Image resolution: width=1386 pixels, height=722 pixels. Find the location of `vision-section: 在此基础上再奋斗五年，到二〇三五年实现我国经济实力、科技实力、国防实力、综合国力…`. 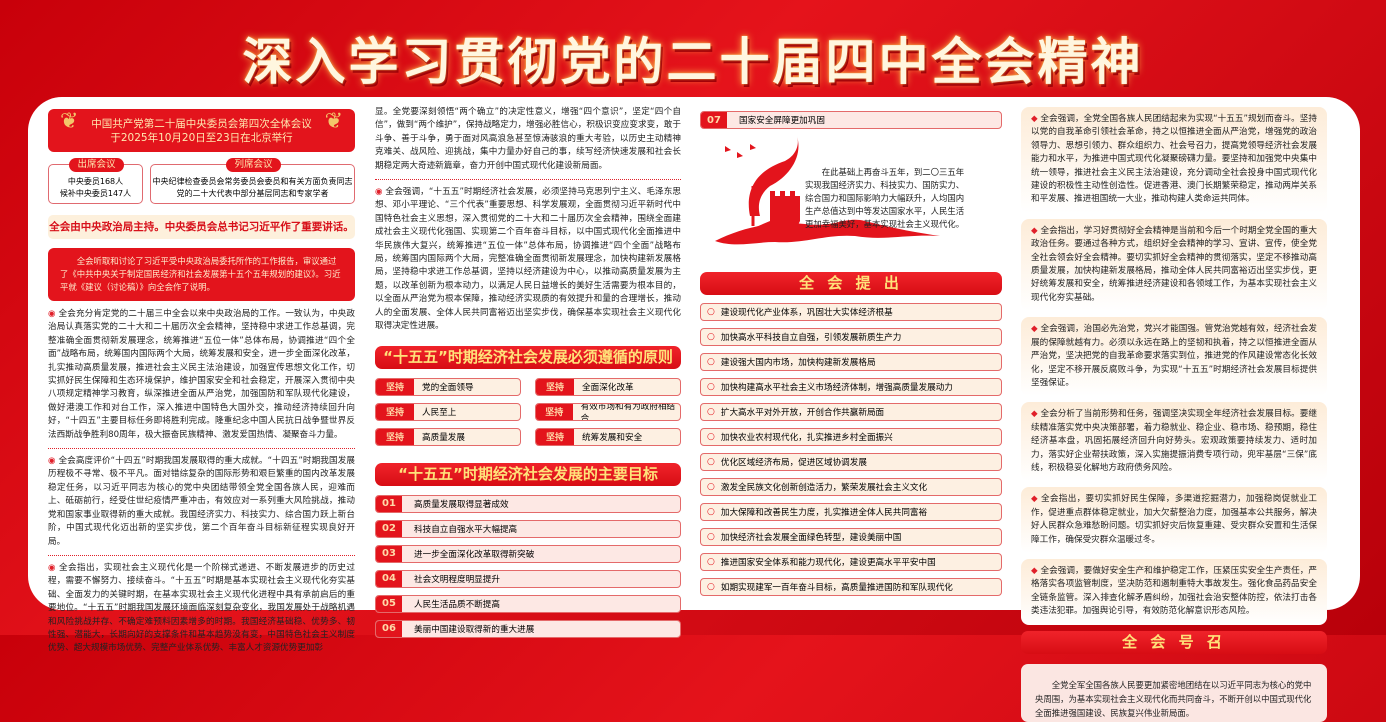

vision-section: 在此基础上再奋斗五年，到二〇三五年实现我国经济实力、科技实力、国防实力、综合国力… is located at coordinates (851, 196).